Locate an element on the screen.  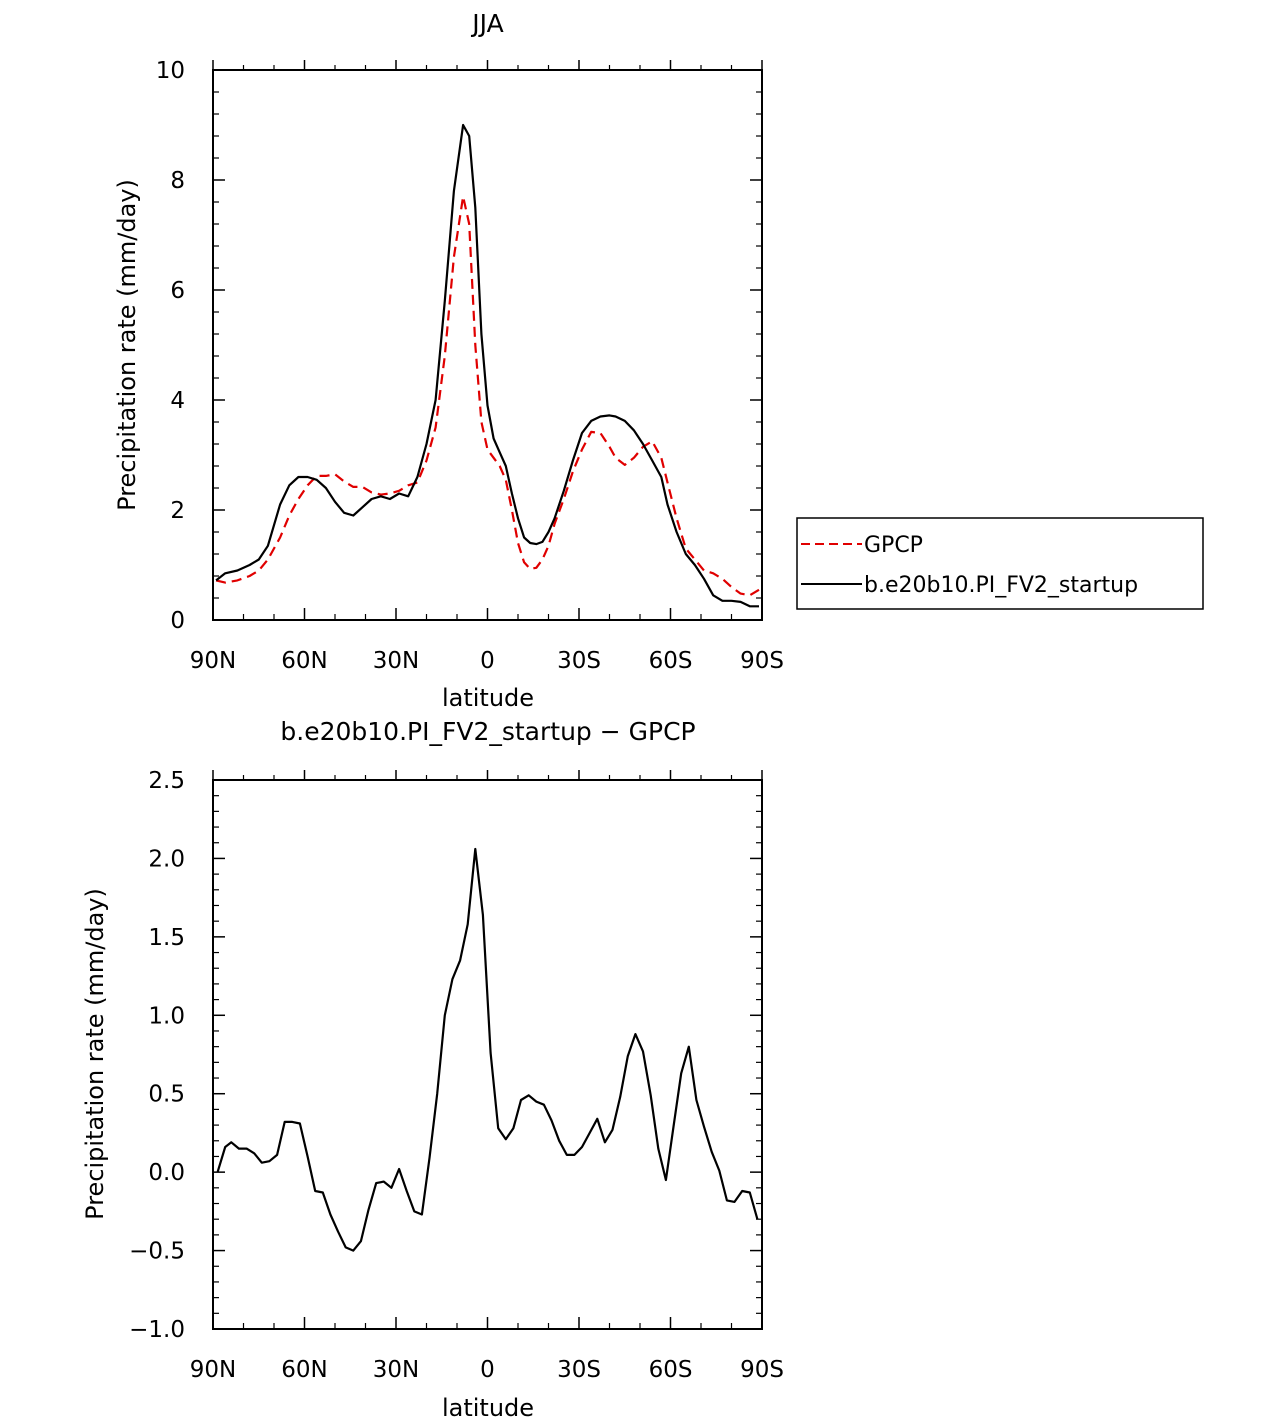
y-tick-label: 2.0 is located at coordinates (166, 859).